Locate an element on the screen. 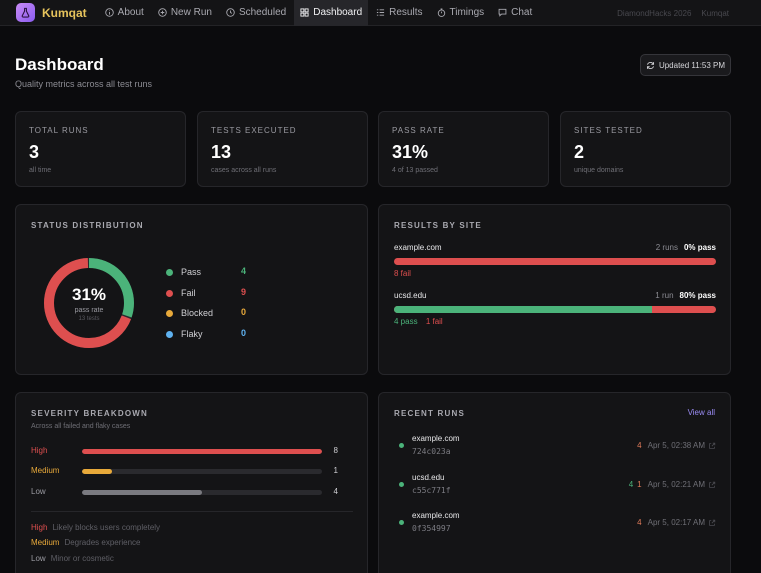  note-text: Minor or cosmetic is located at coordinates (82, 558).